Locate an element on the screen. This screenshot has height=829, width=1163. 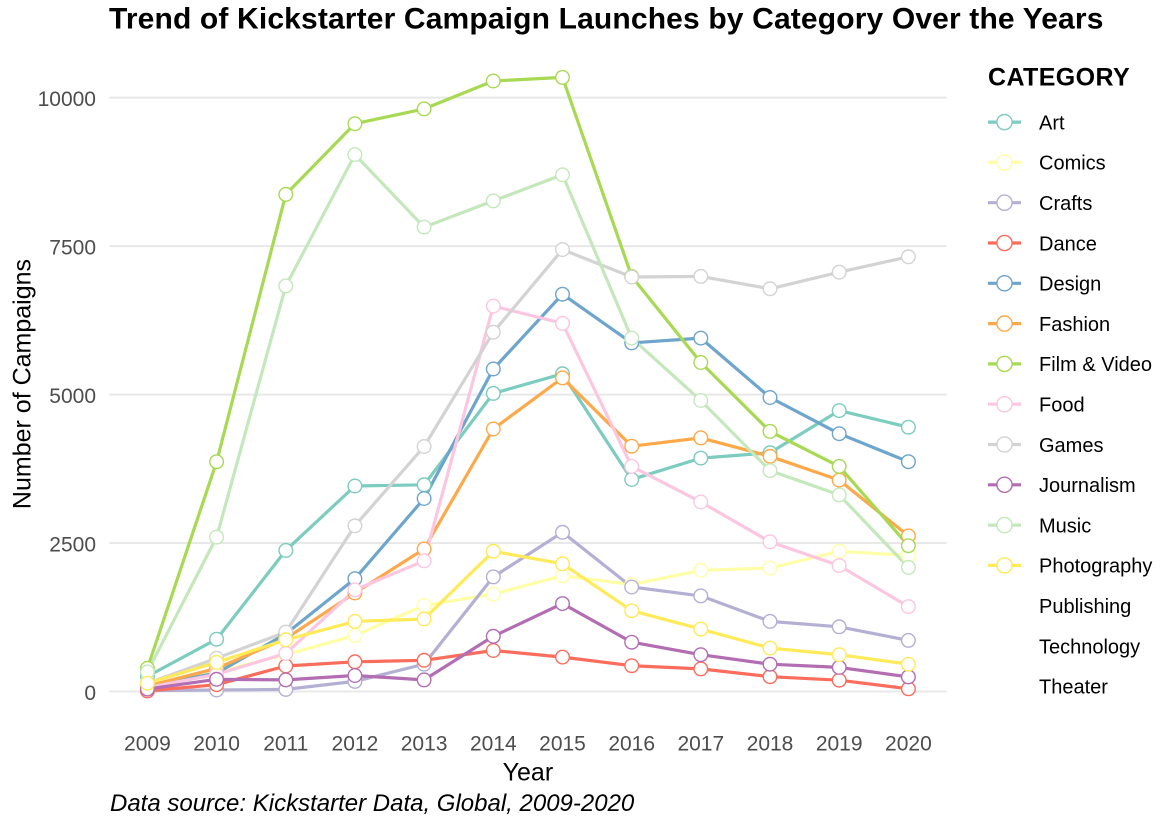
svg-text: Food is located at coordinates (1062, 406).